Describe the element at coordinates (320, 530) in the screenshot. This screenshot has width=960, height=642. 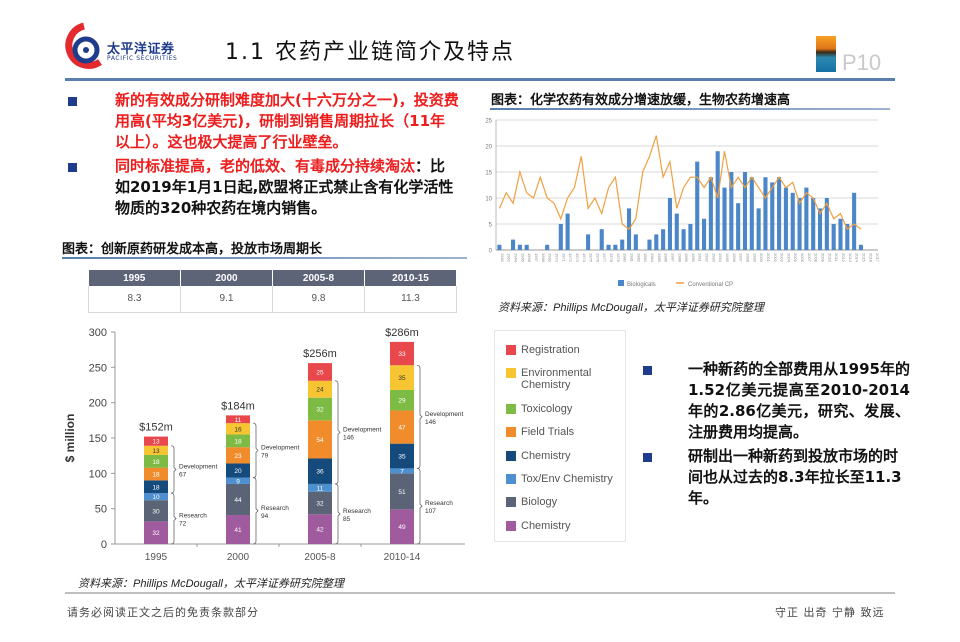
I see `svg-text: 42` at that location.